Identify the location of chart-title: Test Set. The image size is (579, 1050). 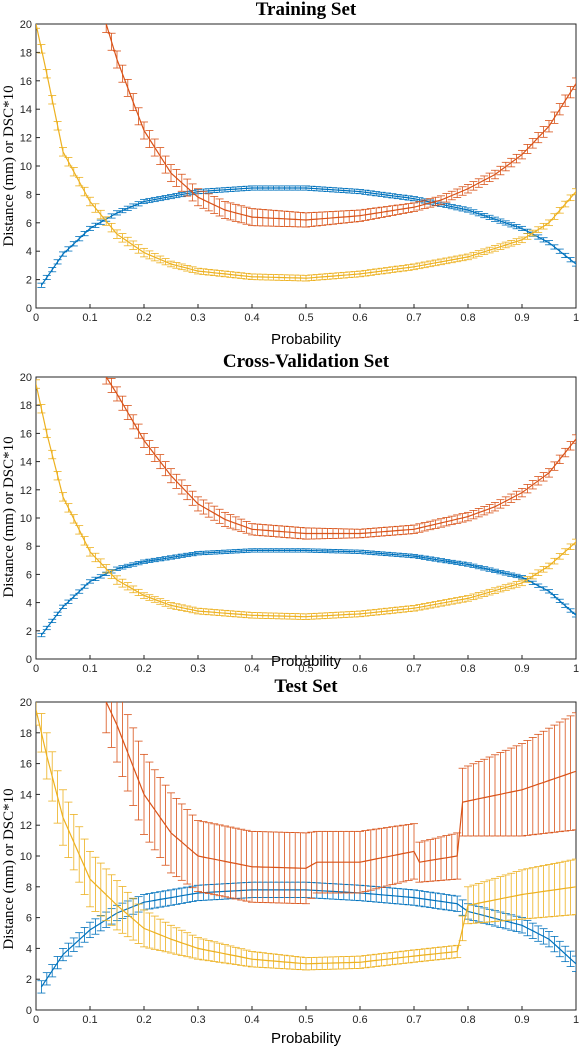
(306, 686).